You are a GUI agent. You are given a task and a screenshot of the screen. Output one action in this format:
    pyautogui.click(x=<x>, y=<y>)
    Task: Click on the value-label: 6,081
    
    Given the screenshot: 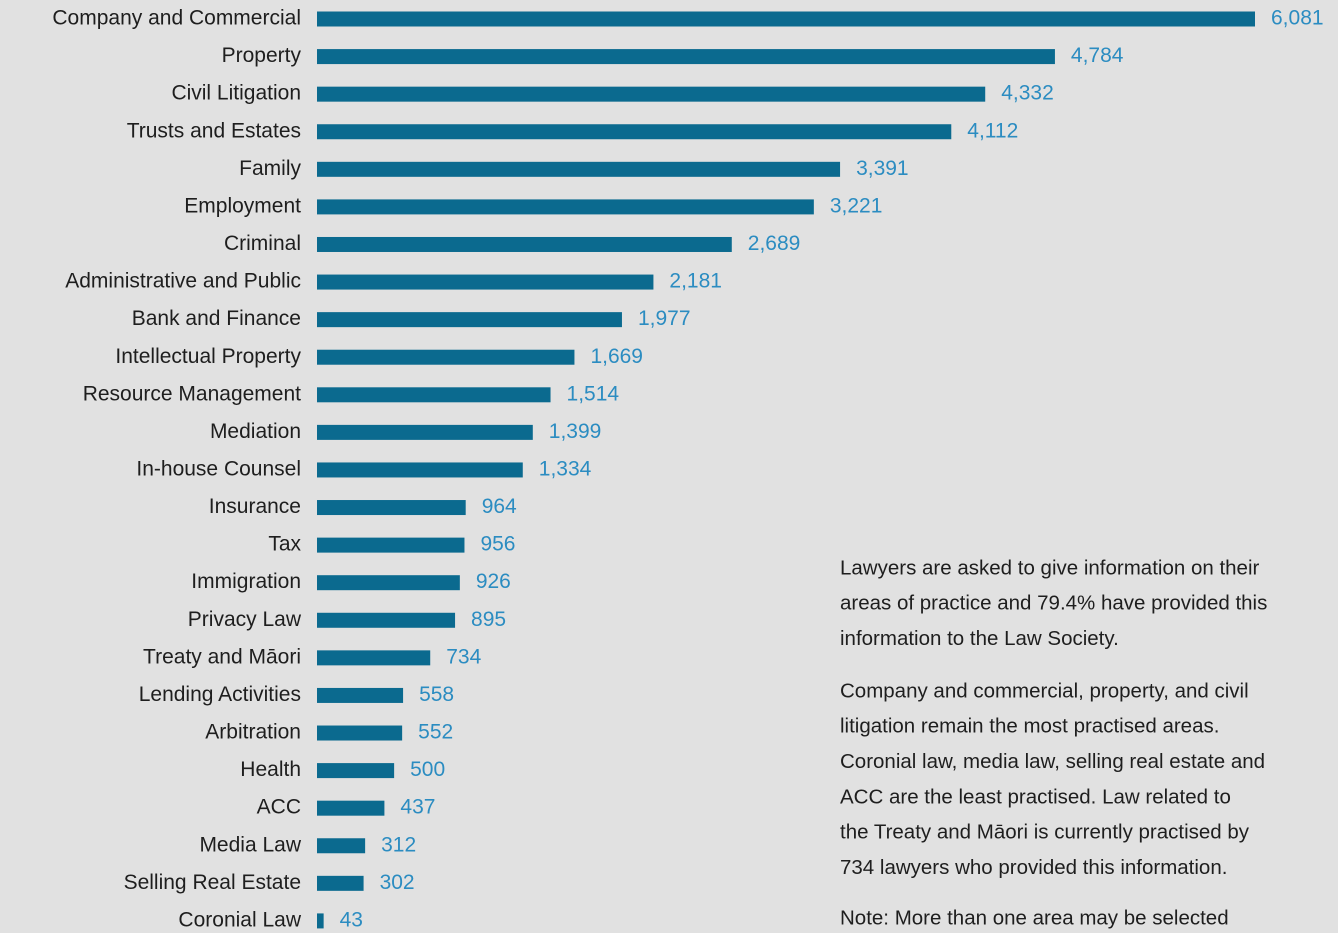 What is the action you would take?
    pyautogui.click(x=1297, y=18)
    